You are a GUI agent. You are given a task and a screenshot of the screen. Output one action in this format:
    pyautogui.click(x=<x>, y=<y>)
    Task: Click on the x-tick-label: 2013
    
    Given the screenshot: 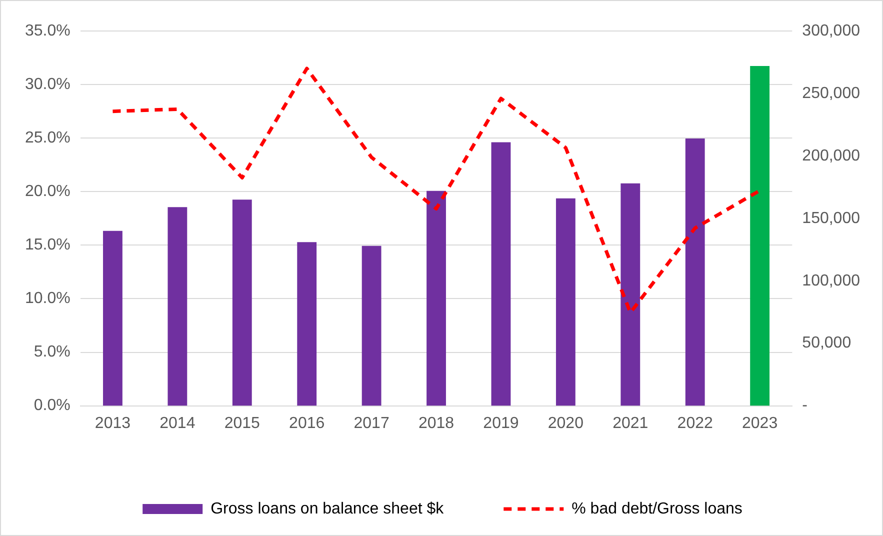 What is the action you would take?
    pyautogui.click(x=112, y=423)
    